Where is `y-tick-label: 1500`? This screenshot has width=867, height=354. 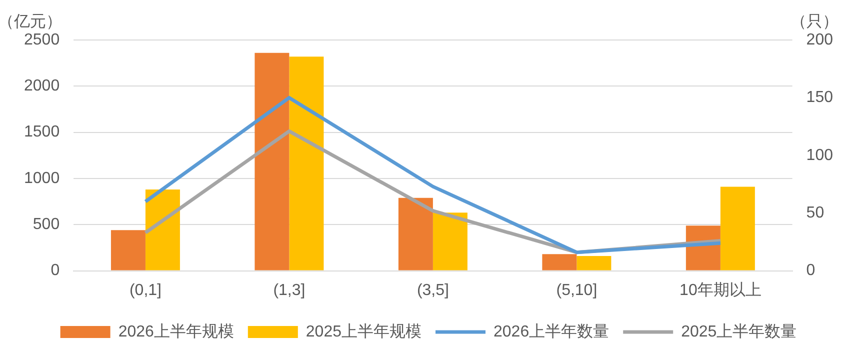
y-tick-label: 1500 is located at coordinates (42, 132).